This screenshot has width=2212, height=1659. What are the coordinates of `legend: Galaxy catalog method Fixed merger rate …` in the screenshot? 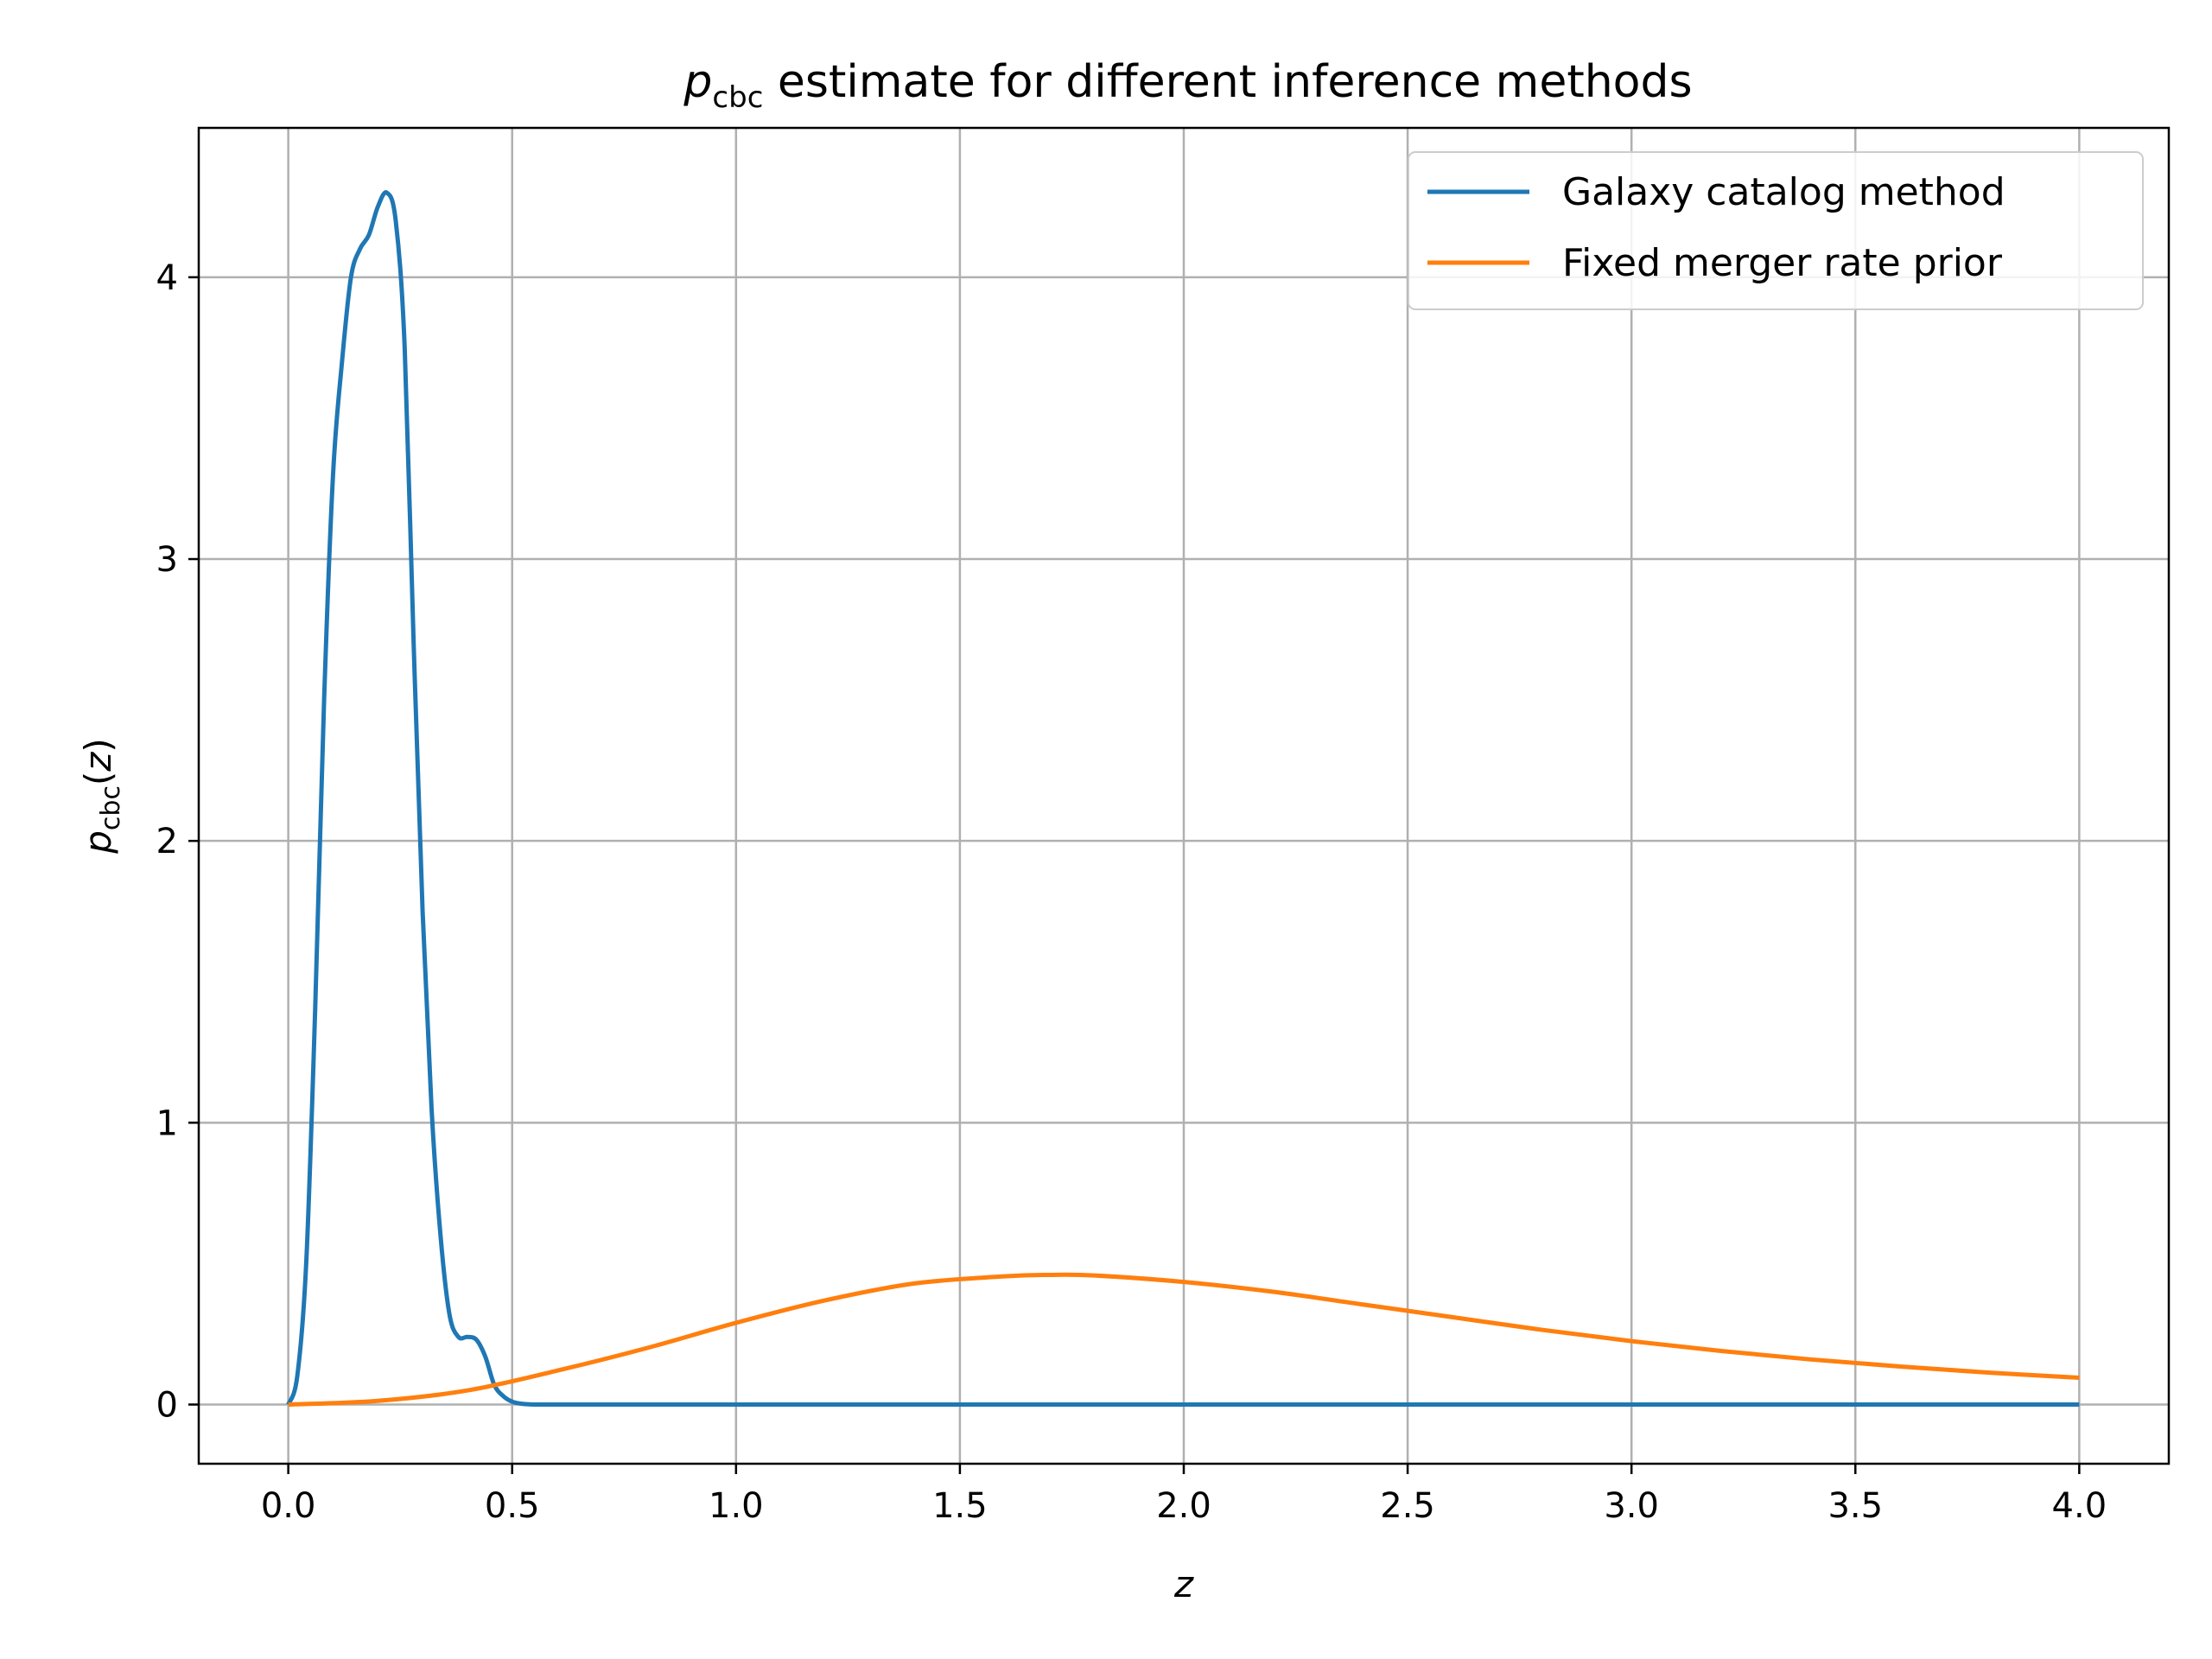 It's located at (1776, 231).